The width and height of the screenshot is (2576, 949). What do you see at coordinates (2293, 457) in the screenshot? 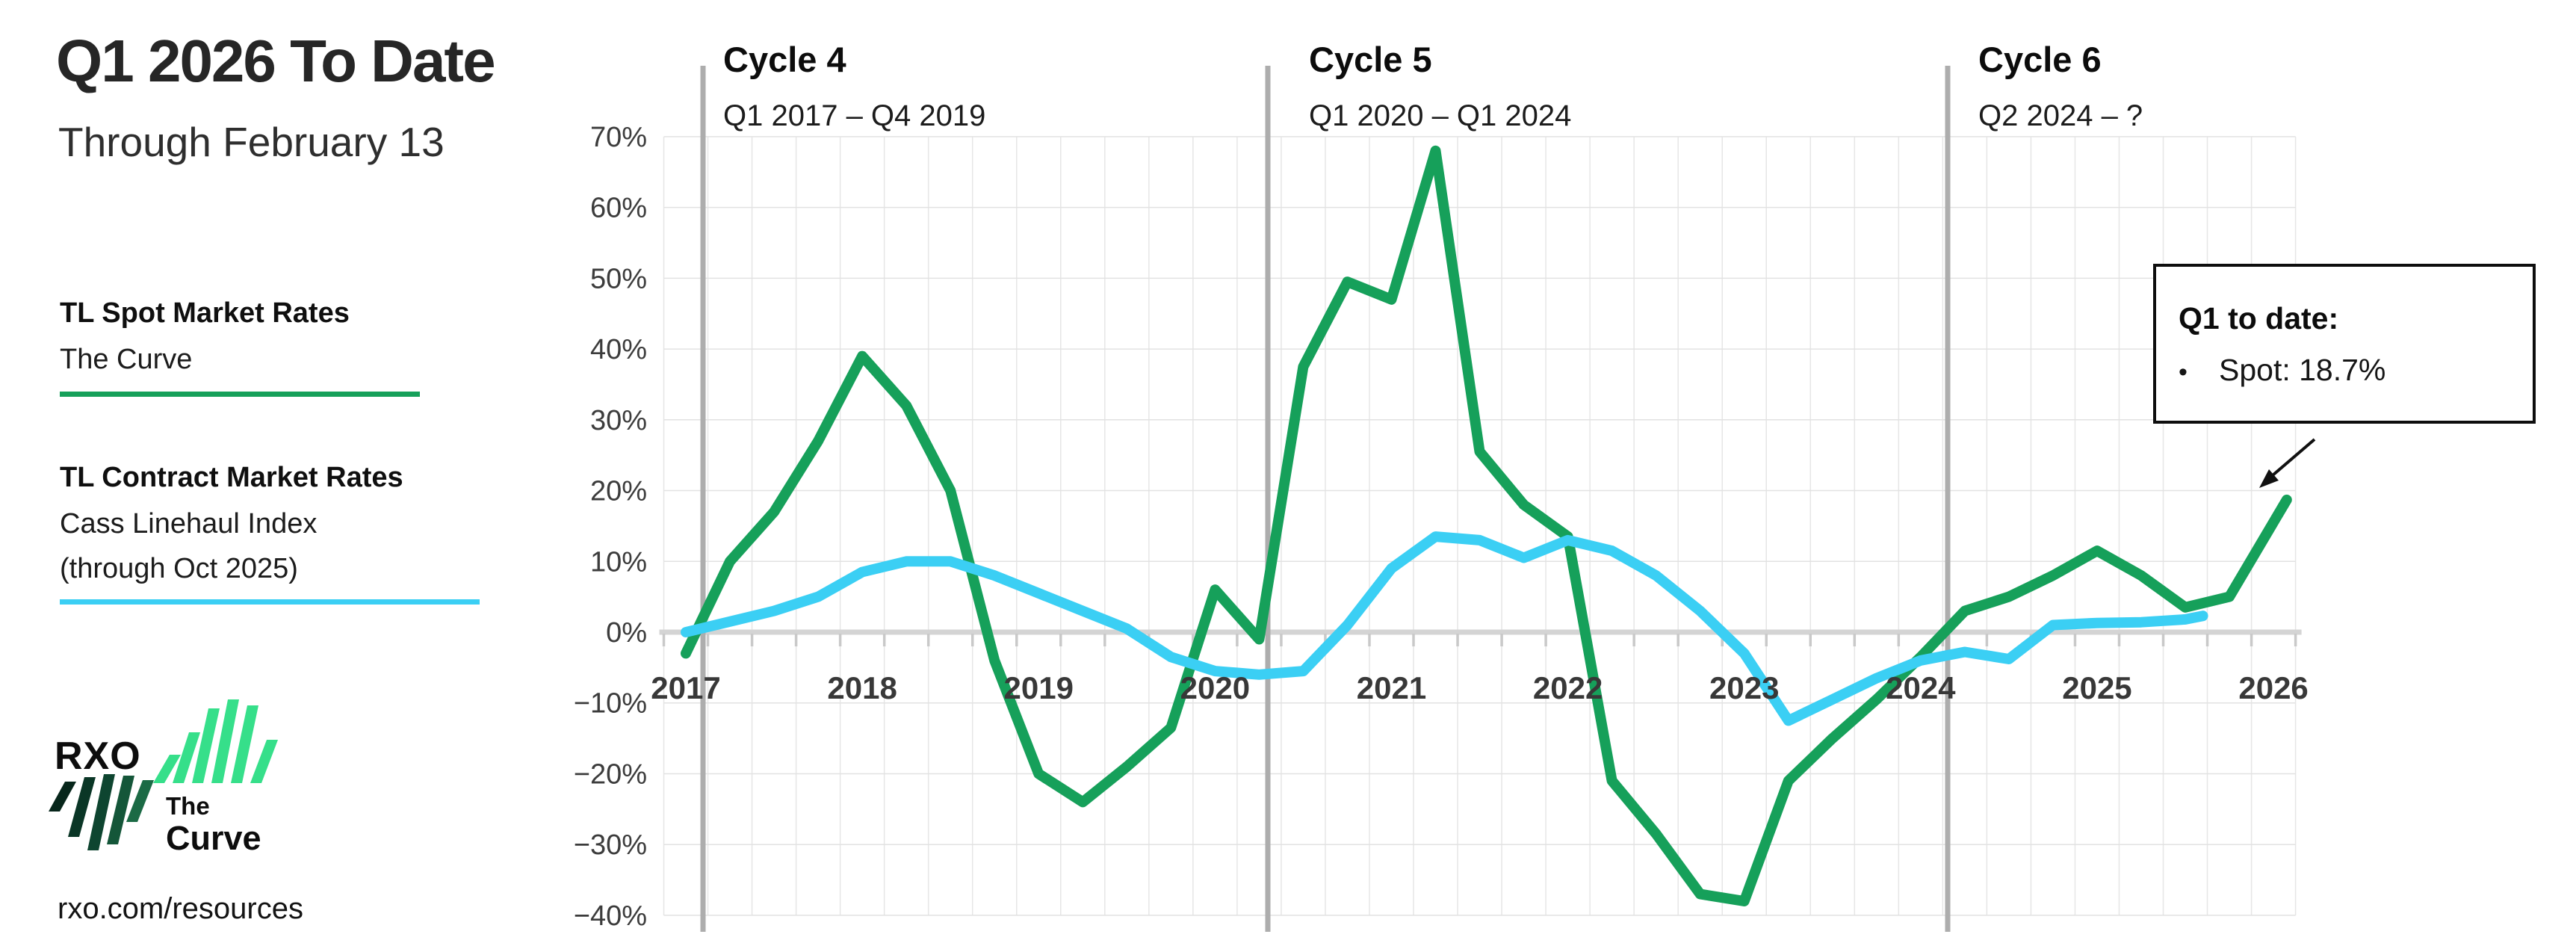
I see `arrow-shaft` at bounding box center [2293, 457].